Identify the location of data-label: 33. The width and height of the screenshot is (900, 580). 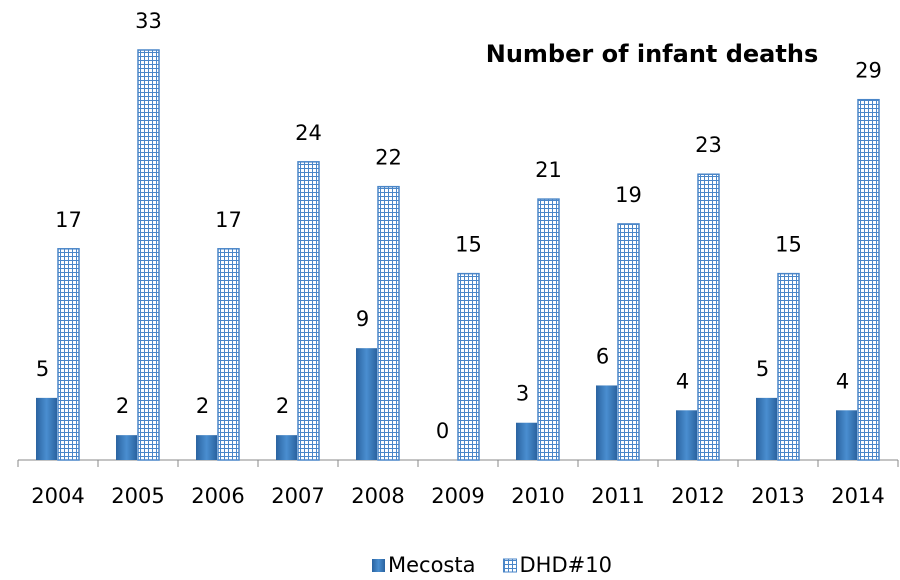
(148, 21).